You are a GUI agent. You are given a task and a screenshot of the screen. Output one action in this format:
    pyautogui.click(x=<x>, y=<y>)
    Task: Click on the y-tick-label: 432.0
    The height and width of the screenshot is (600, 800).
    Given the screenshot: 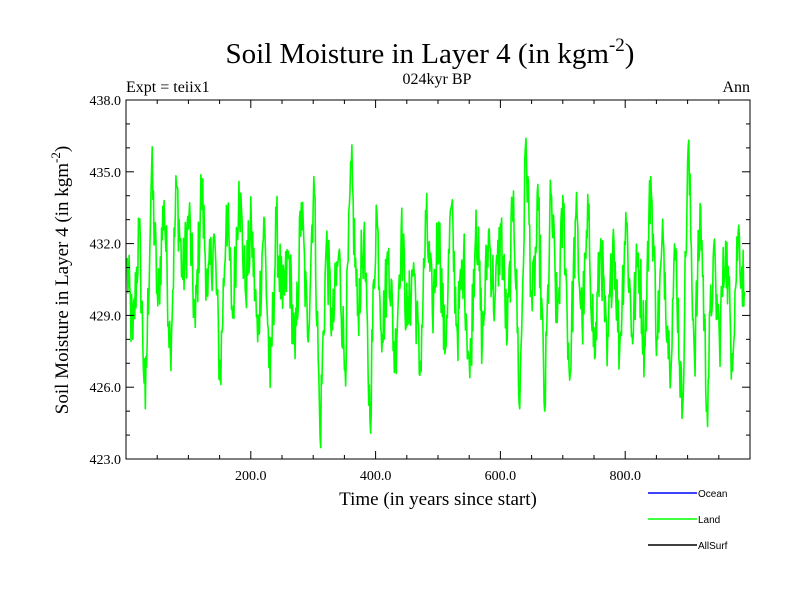 What is the action you would take?
    pyautogui.click(x=106, y=245)
    